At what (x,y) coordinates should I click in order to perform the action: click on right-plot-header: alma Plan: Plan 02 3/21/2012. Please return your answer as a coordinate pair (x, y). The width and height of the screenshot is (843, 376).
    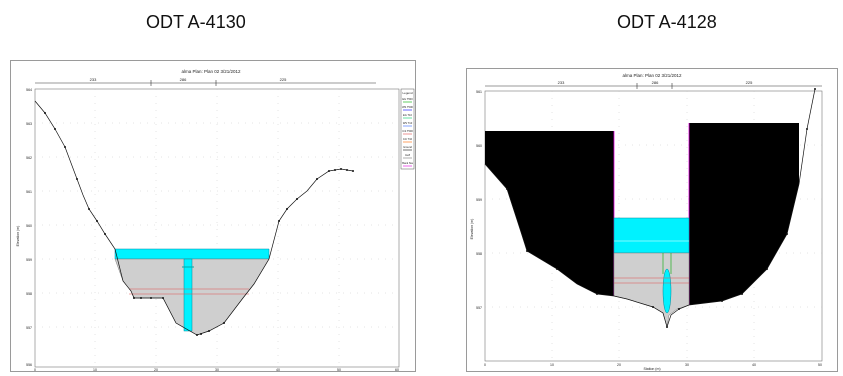
    Looking at the image, I should click on (652, 75).